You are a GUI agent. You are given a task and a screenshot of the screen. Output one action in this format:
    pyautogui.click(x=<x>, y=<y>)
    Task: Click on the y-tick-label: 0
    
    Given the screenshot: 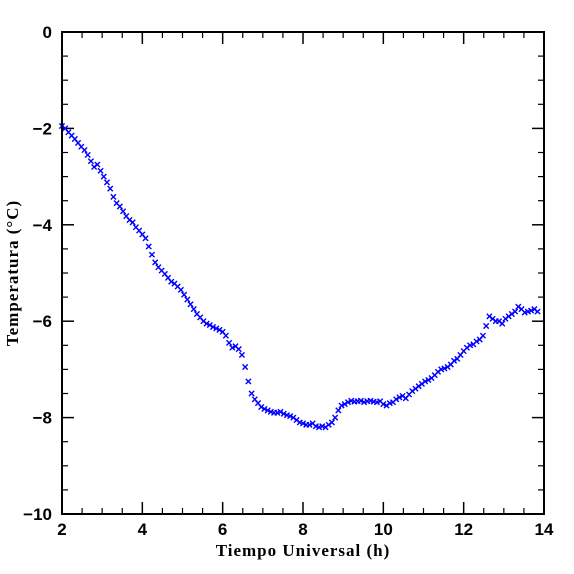 What is the action you would take?
    pyautogui.click(x=47, y=32)
    